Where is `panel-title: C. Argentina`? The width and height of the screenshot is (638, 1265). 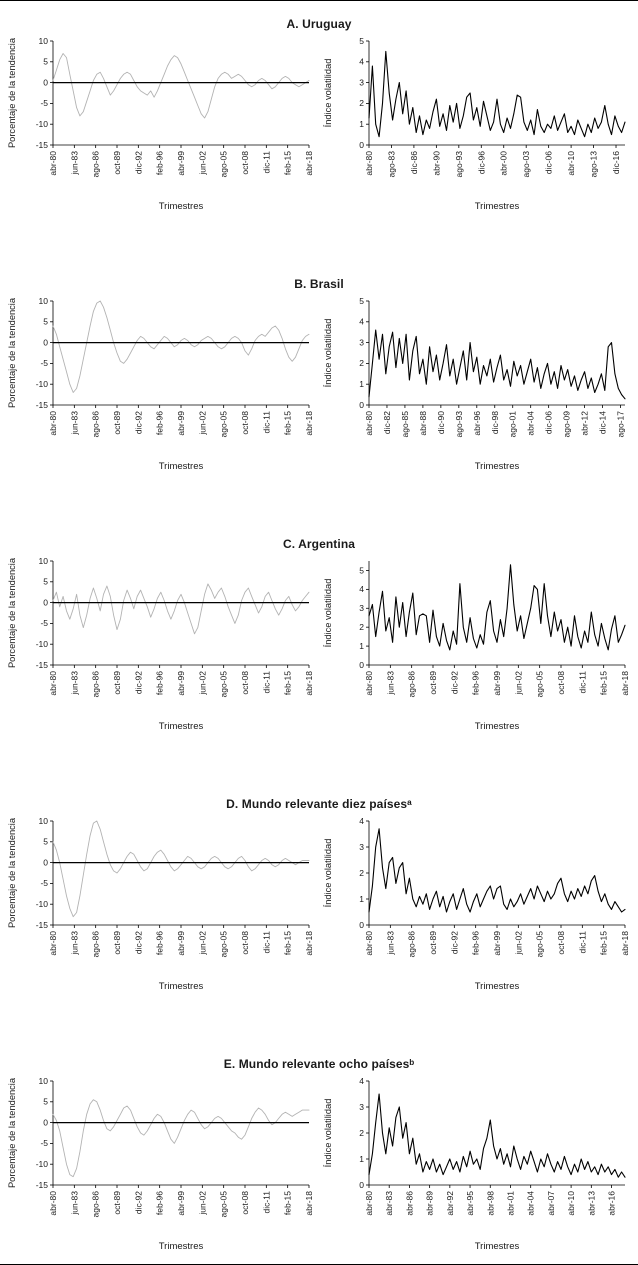
panel-title: C. Argentina is located at coordinates (319, 544).